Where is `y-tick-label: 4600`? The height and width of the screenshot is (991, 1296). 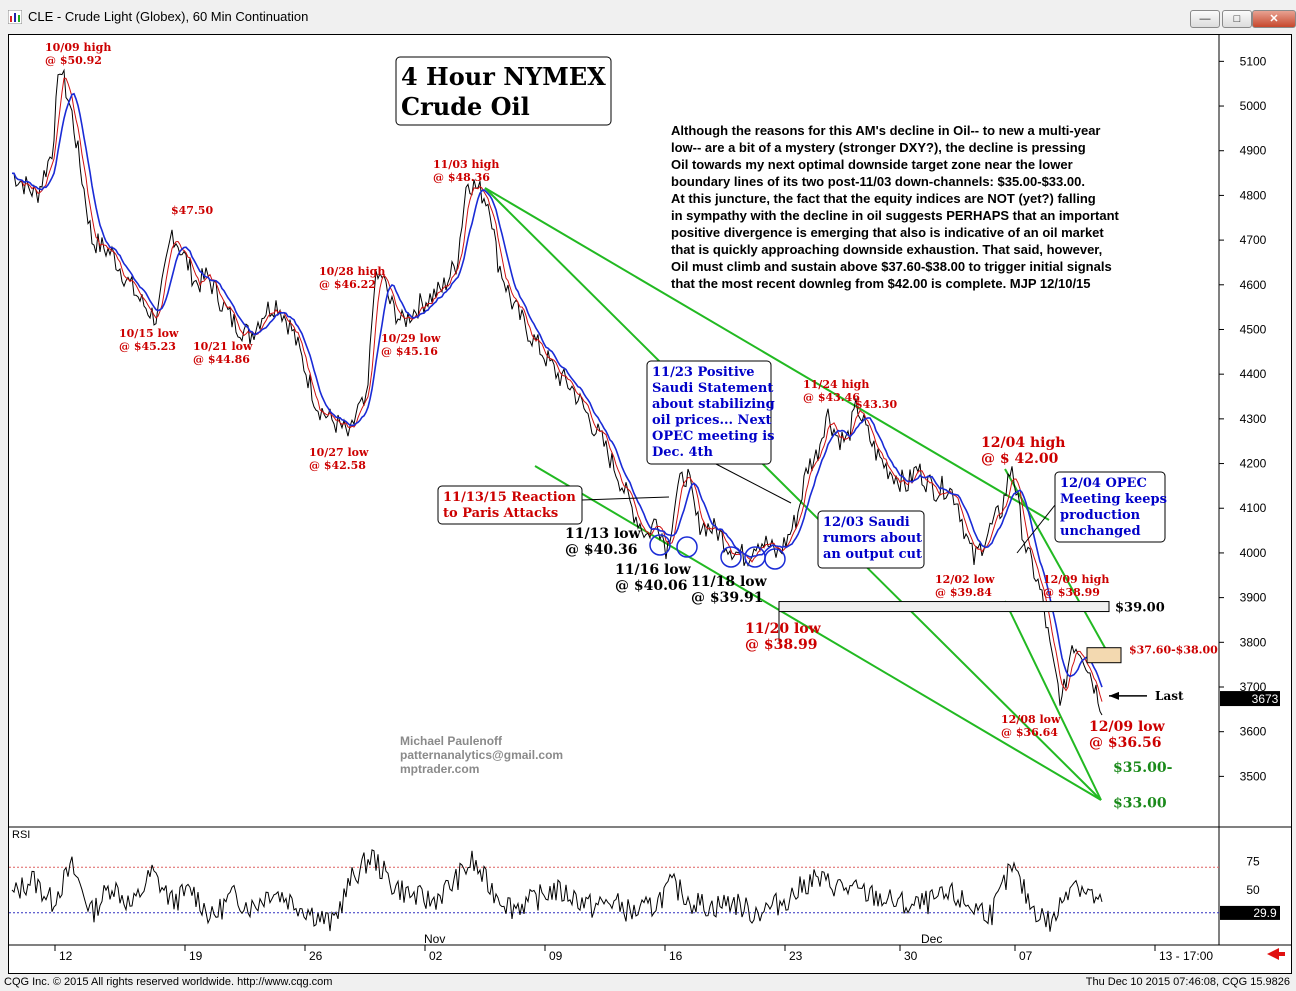
y-tick-label: 4600 is located at coordinates (1253, 285).